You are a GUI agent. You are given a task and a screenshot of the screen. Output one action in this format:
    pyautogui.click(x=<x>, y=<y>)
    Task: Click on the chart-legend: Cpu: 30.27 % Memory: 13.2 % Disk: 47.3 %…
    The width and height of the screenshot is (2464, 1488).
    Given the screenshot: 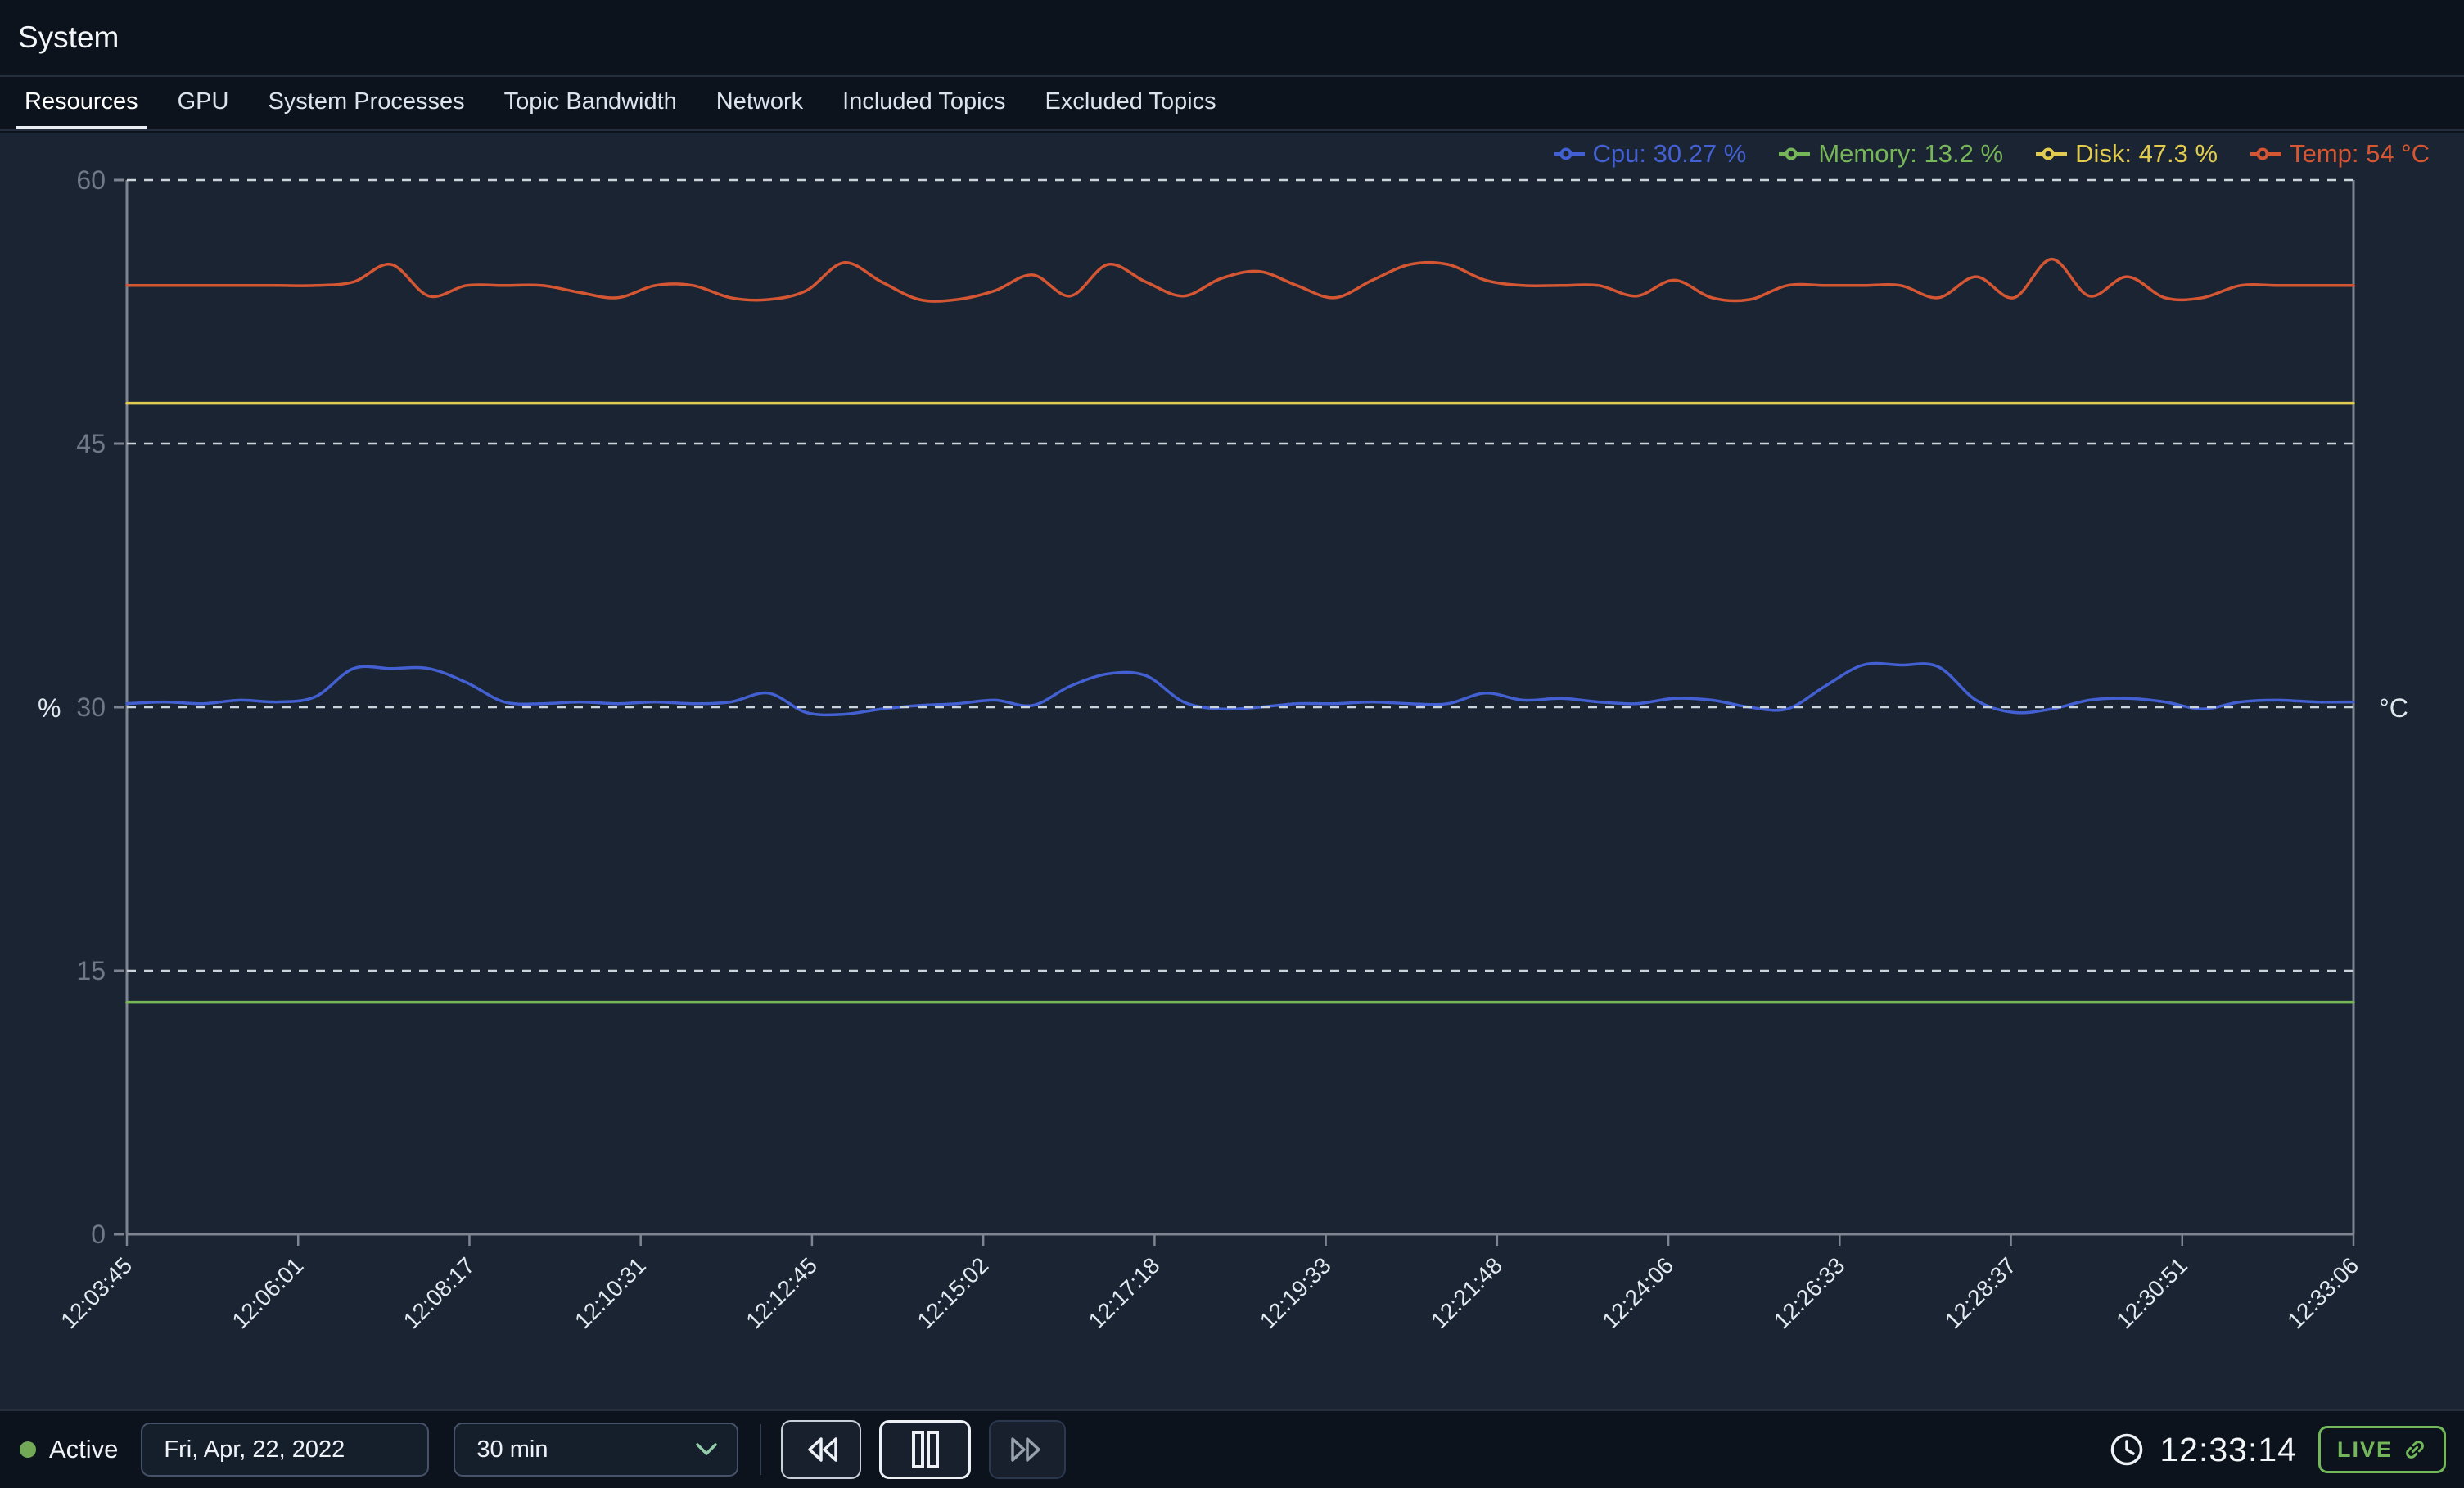 What is the action you would take?
    pyautogui.click(x=1991, y=154)
    